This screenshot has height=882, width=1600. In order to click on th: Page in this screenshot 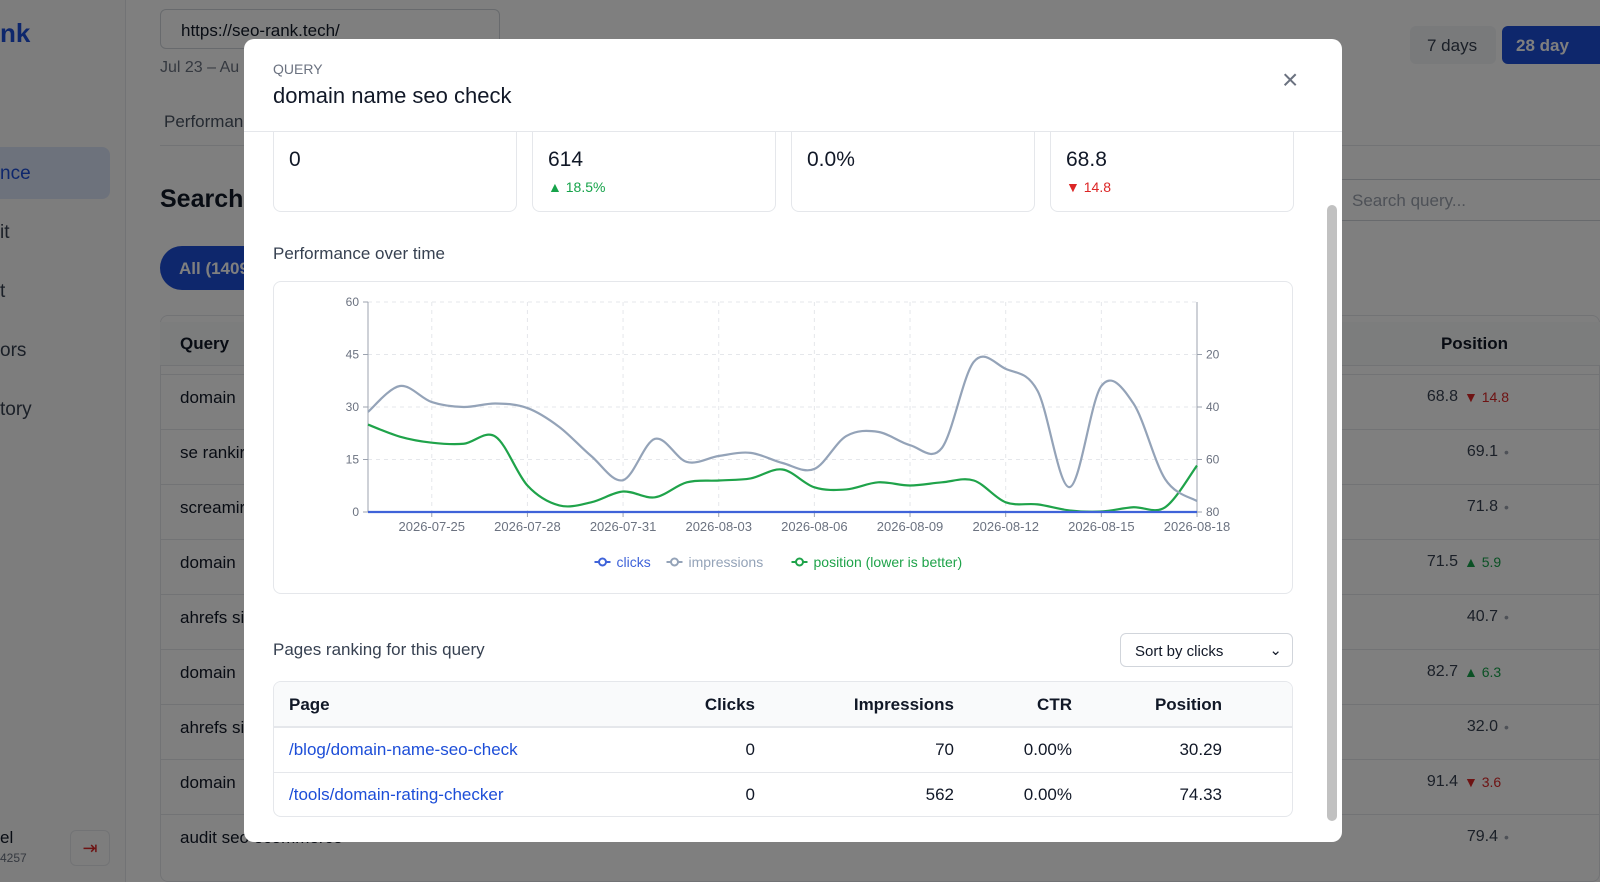, I will do `click(309, 704)`.